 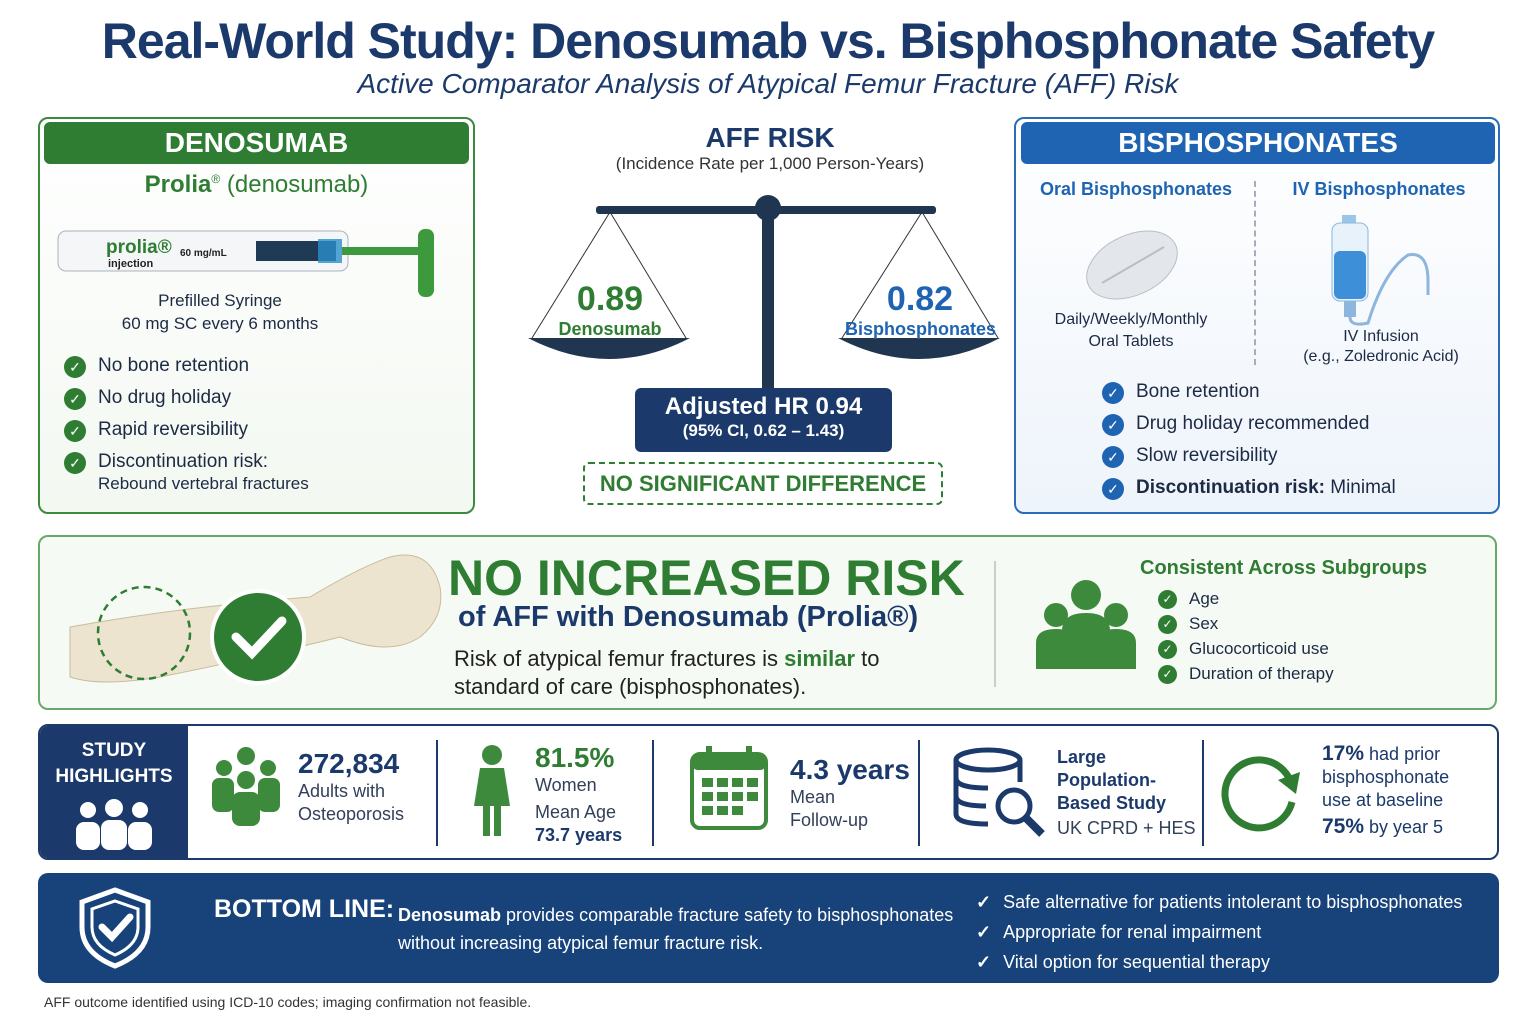 I want to click on svg-text: prolia®, so click(x=139, y=247).